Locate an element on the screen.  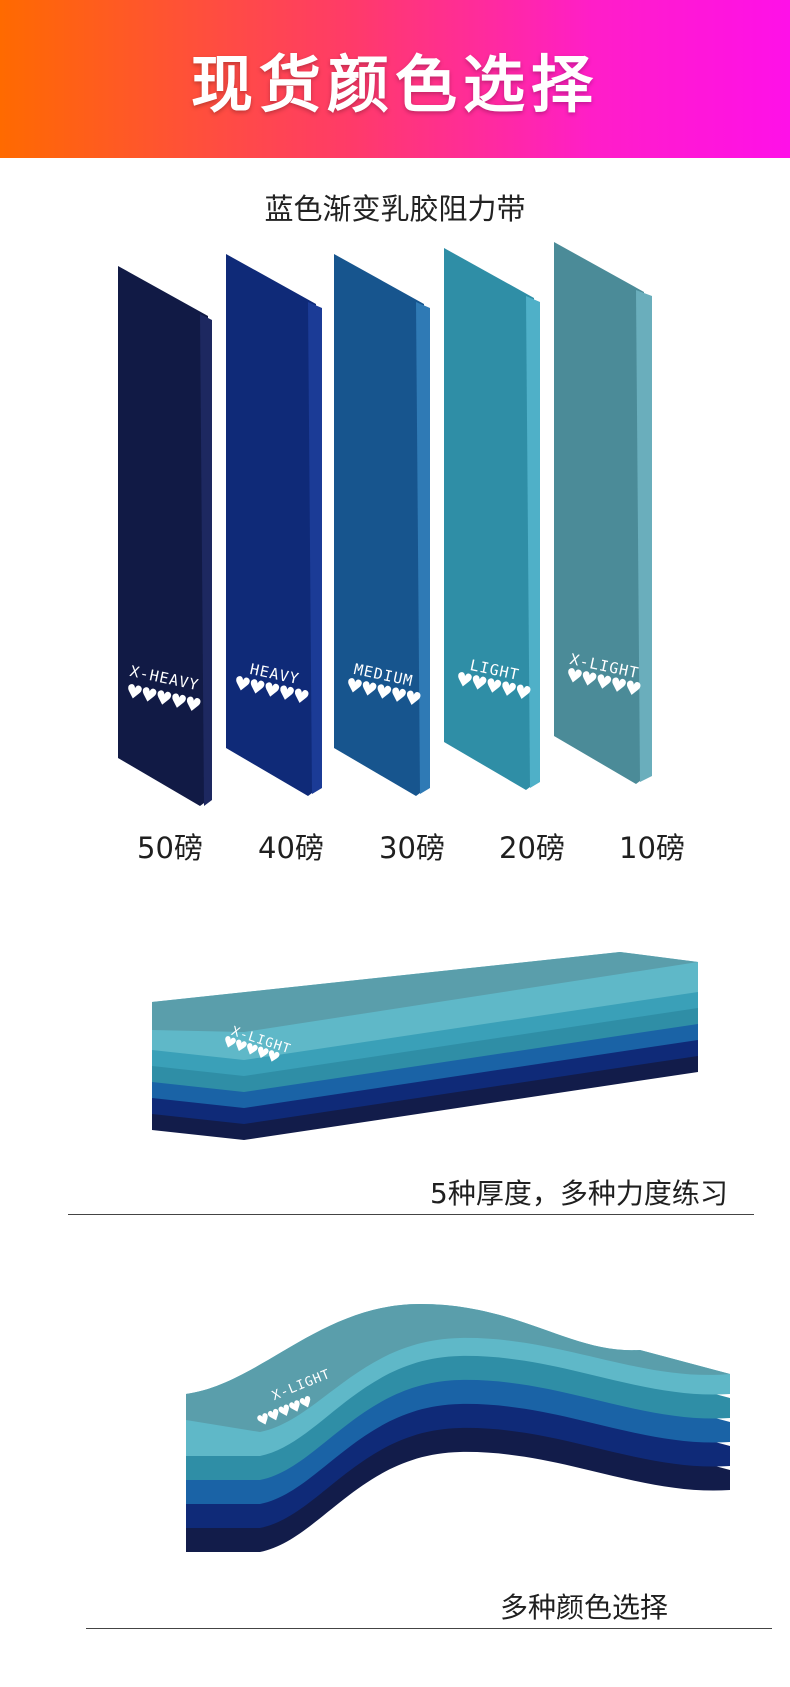
flat-stack-shape is located at coordinates (425, 1046).